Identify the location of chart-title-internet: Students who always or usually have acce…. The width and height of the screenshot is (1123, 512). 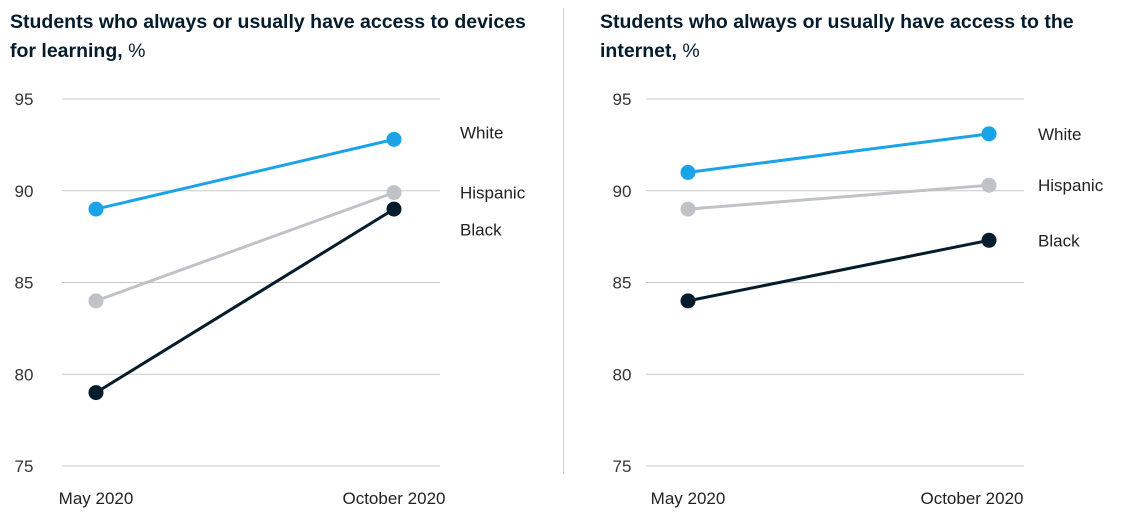
(860, 37).